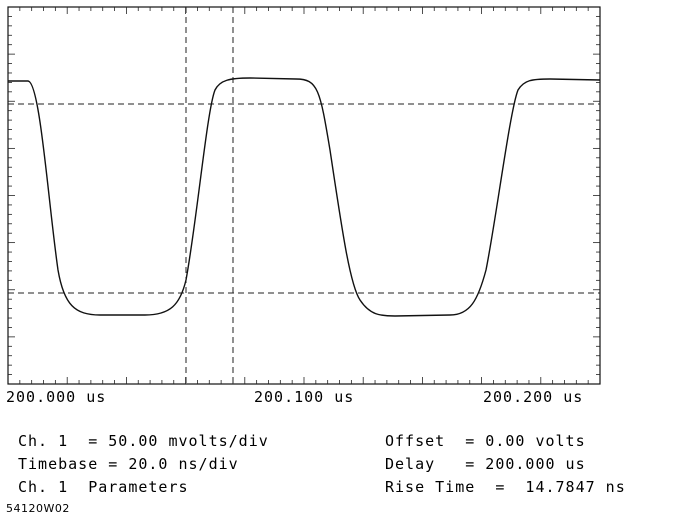  Describe the element at coordinates (143, 441) in the screenshot. I see `ch1-scale-text: Ch. 1 = 50.00 mvolts/div` at that location.